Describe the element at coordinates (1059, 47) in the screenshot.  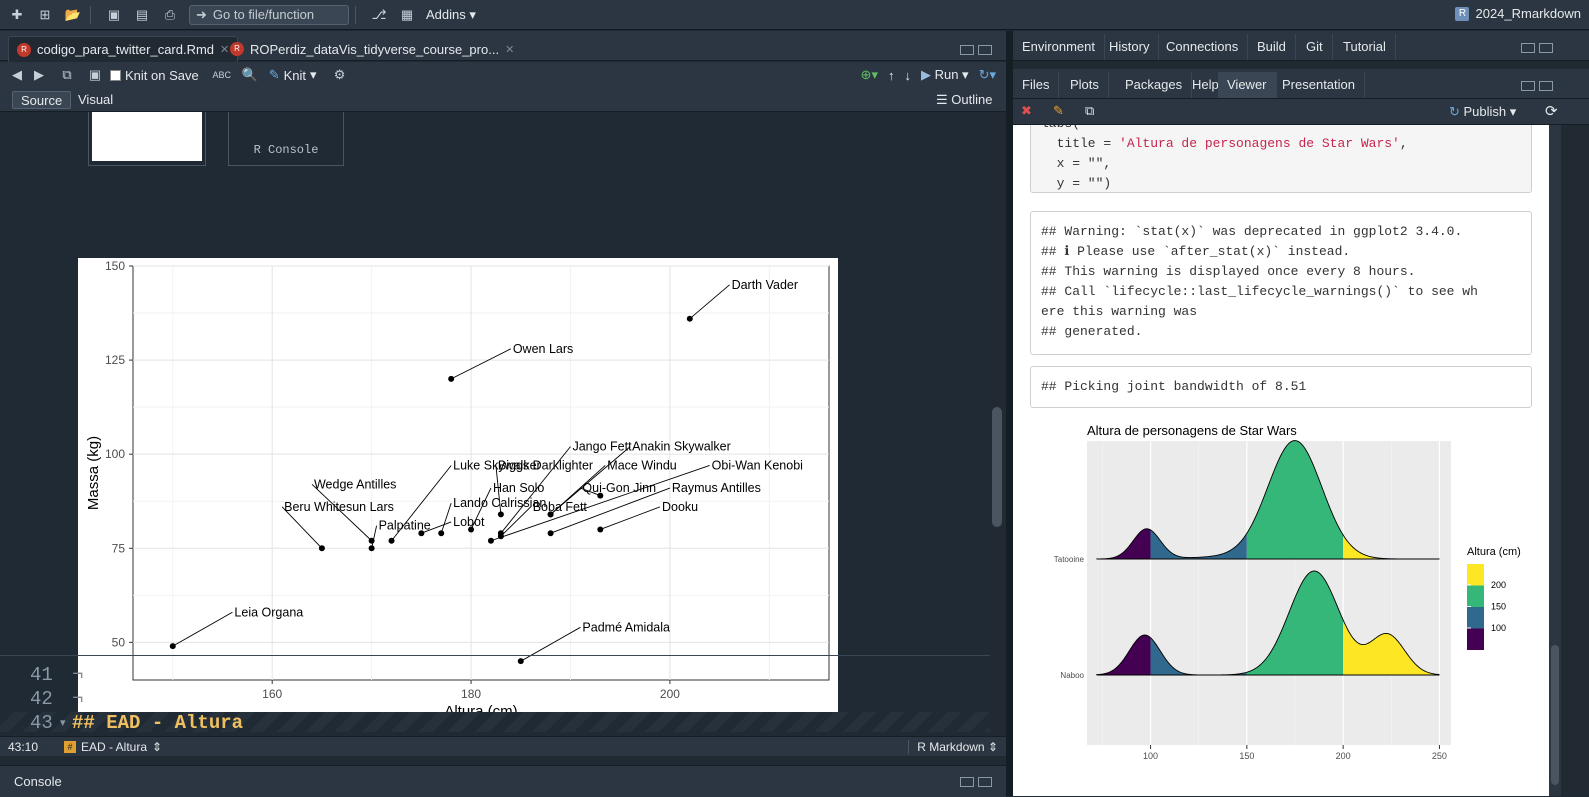
I see `tab-environment: Environment` at that location.